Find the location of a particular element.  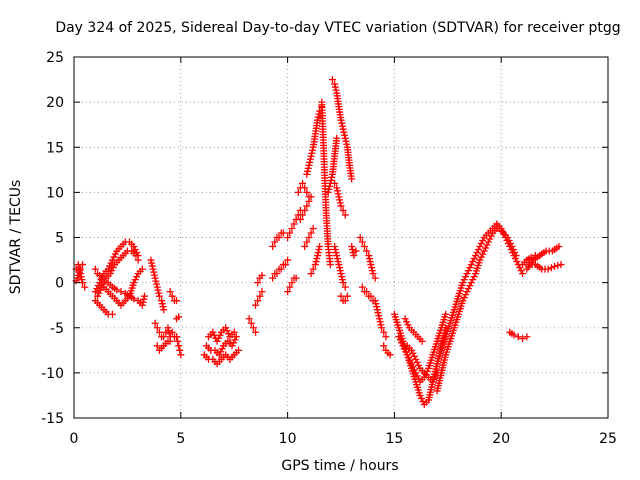

series-c5 is located at coordinates (179, 346).